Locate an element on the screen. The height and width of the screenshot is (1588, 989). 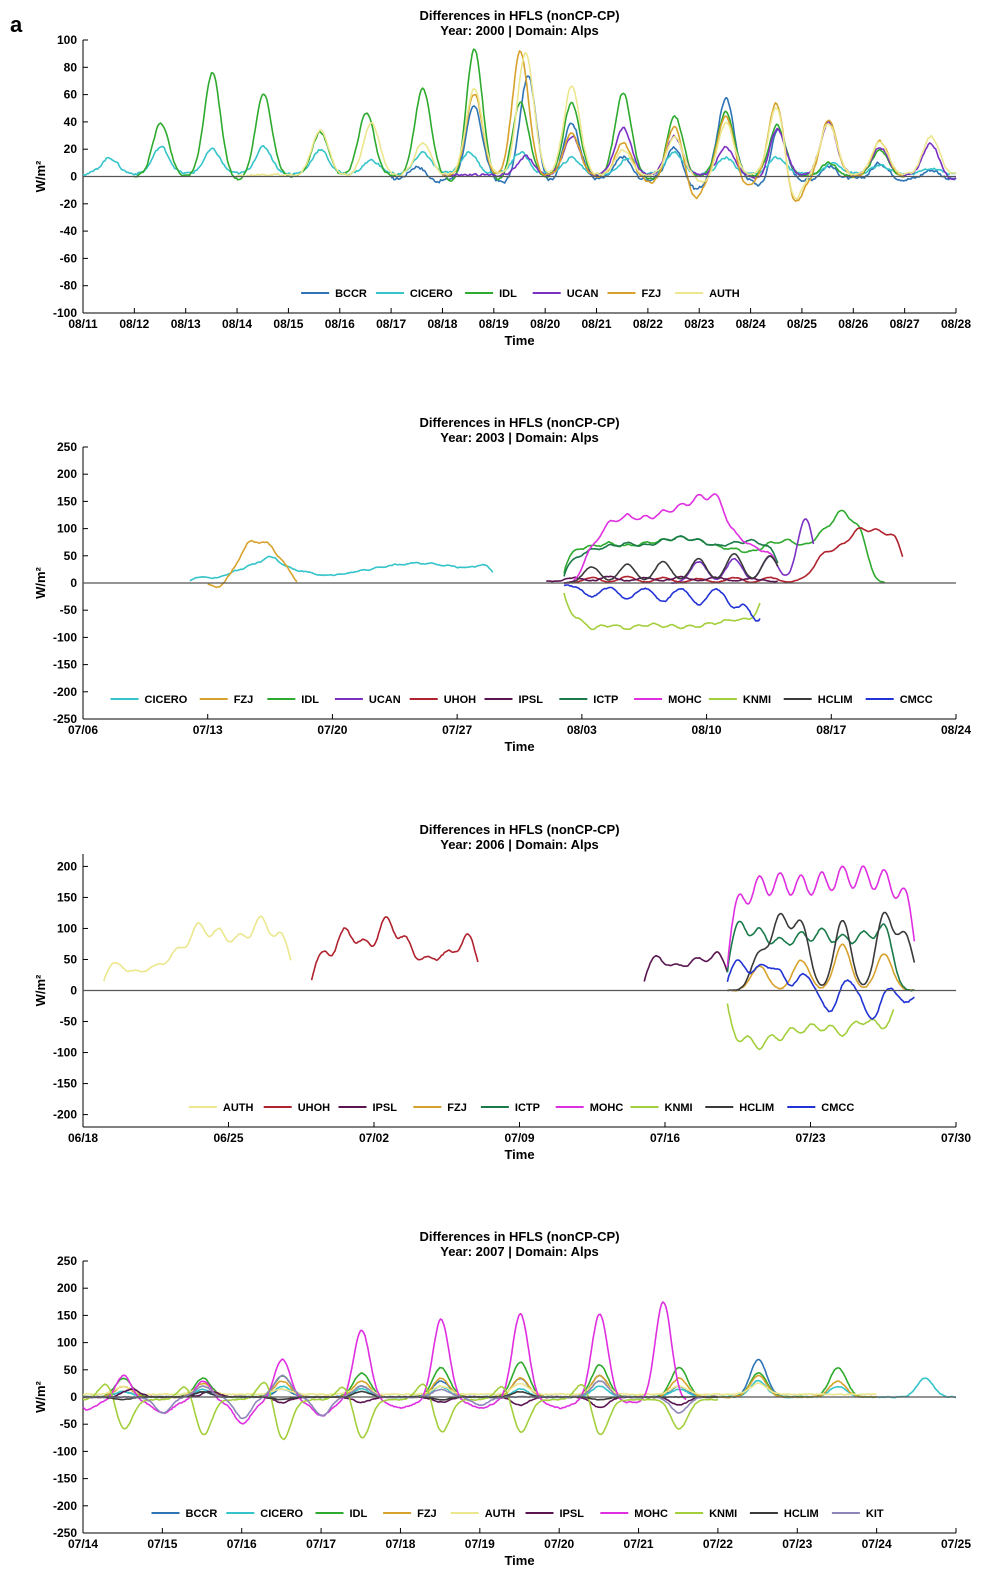
y-tick-label: 200 is located at coordinates (67, 474).